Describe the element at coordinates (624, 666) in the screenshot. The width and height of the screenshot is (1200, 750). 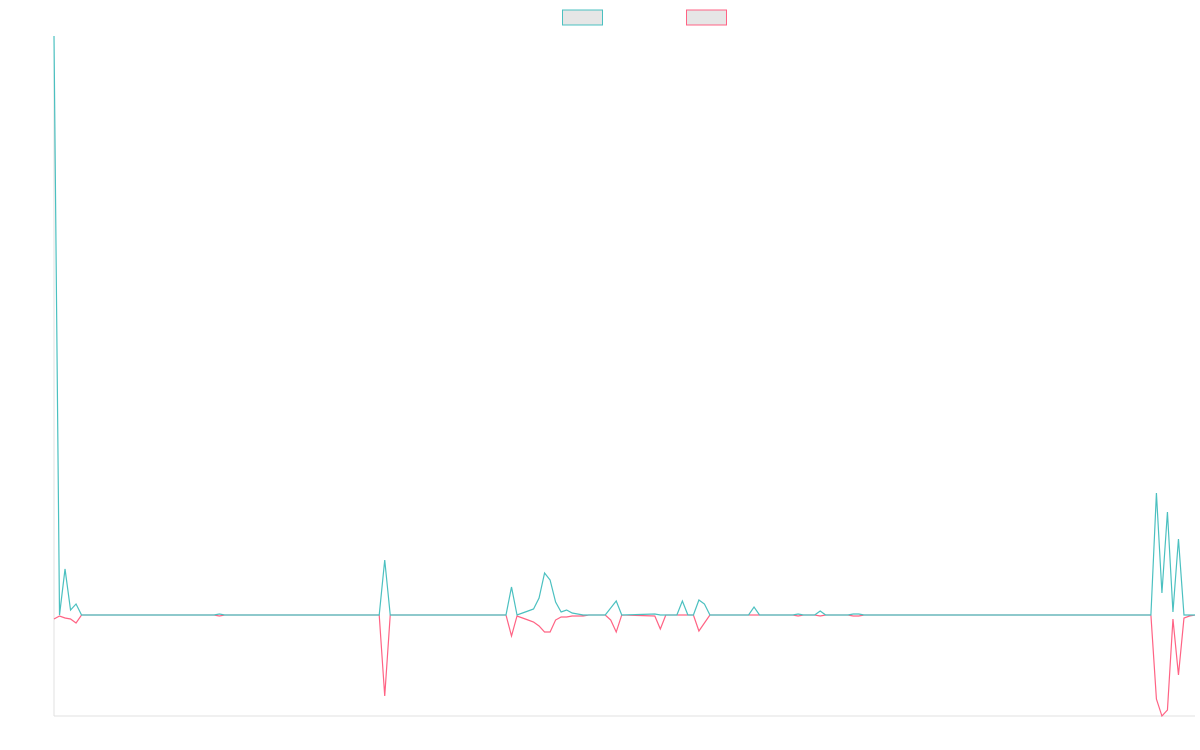
I see `series-line` at that location.